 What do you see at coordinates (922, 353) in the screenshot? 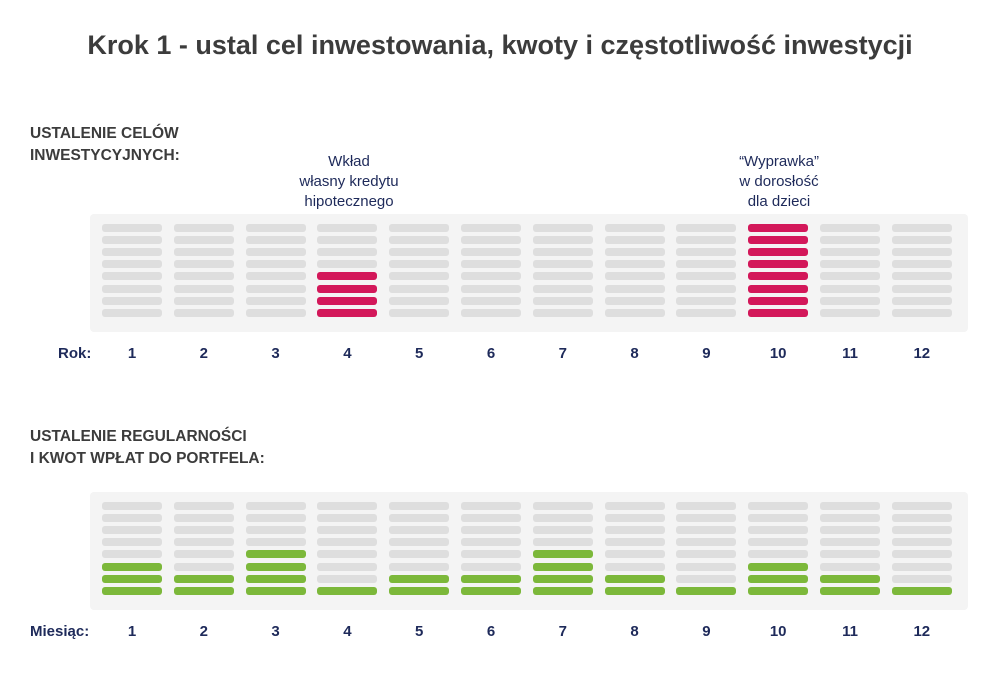
I see `year-tick-label: 12` at bounding box center [922, 353].